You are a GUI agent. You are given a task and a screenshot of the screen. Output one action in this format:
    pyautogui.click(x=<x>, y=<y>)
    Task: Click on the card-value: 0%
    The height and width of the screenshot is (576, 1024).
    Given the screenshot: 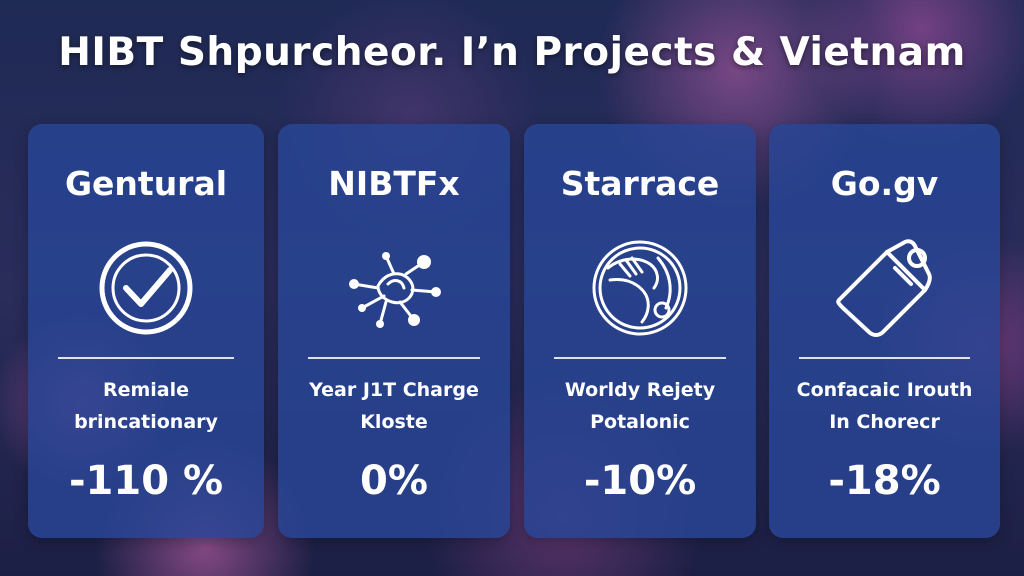 What is the action you would take?
    pyautogui.click(x=394, y=481)
    